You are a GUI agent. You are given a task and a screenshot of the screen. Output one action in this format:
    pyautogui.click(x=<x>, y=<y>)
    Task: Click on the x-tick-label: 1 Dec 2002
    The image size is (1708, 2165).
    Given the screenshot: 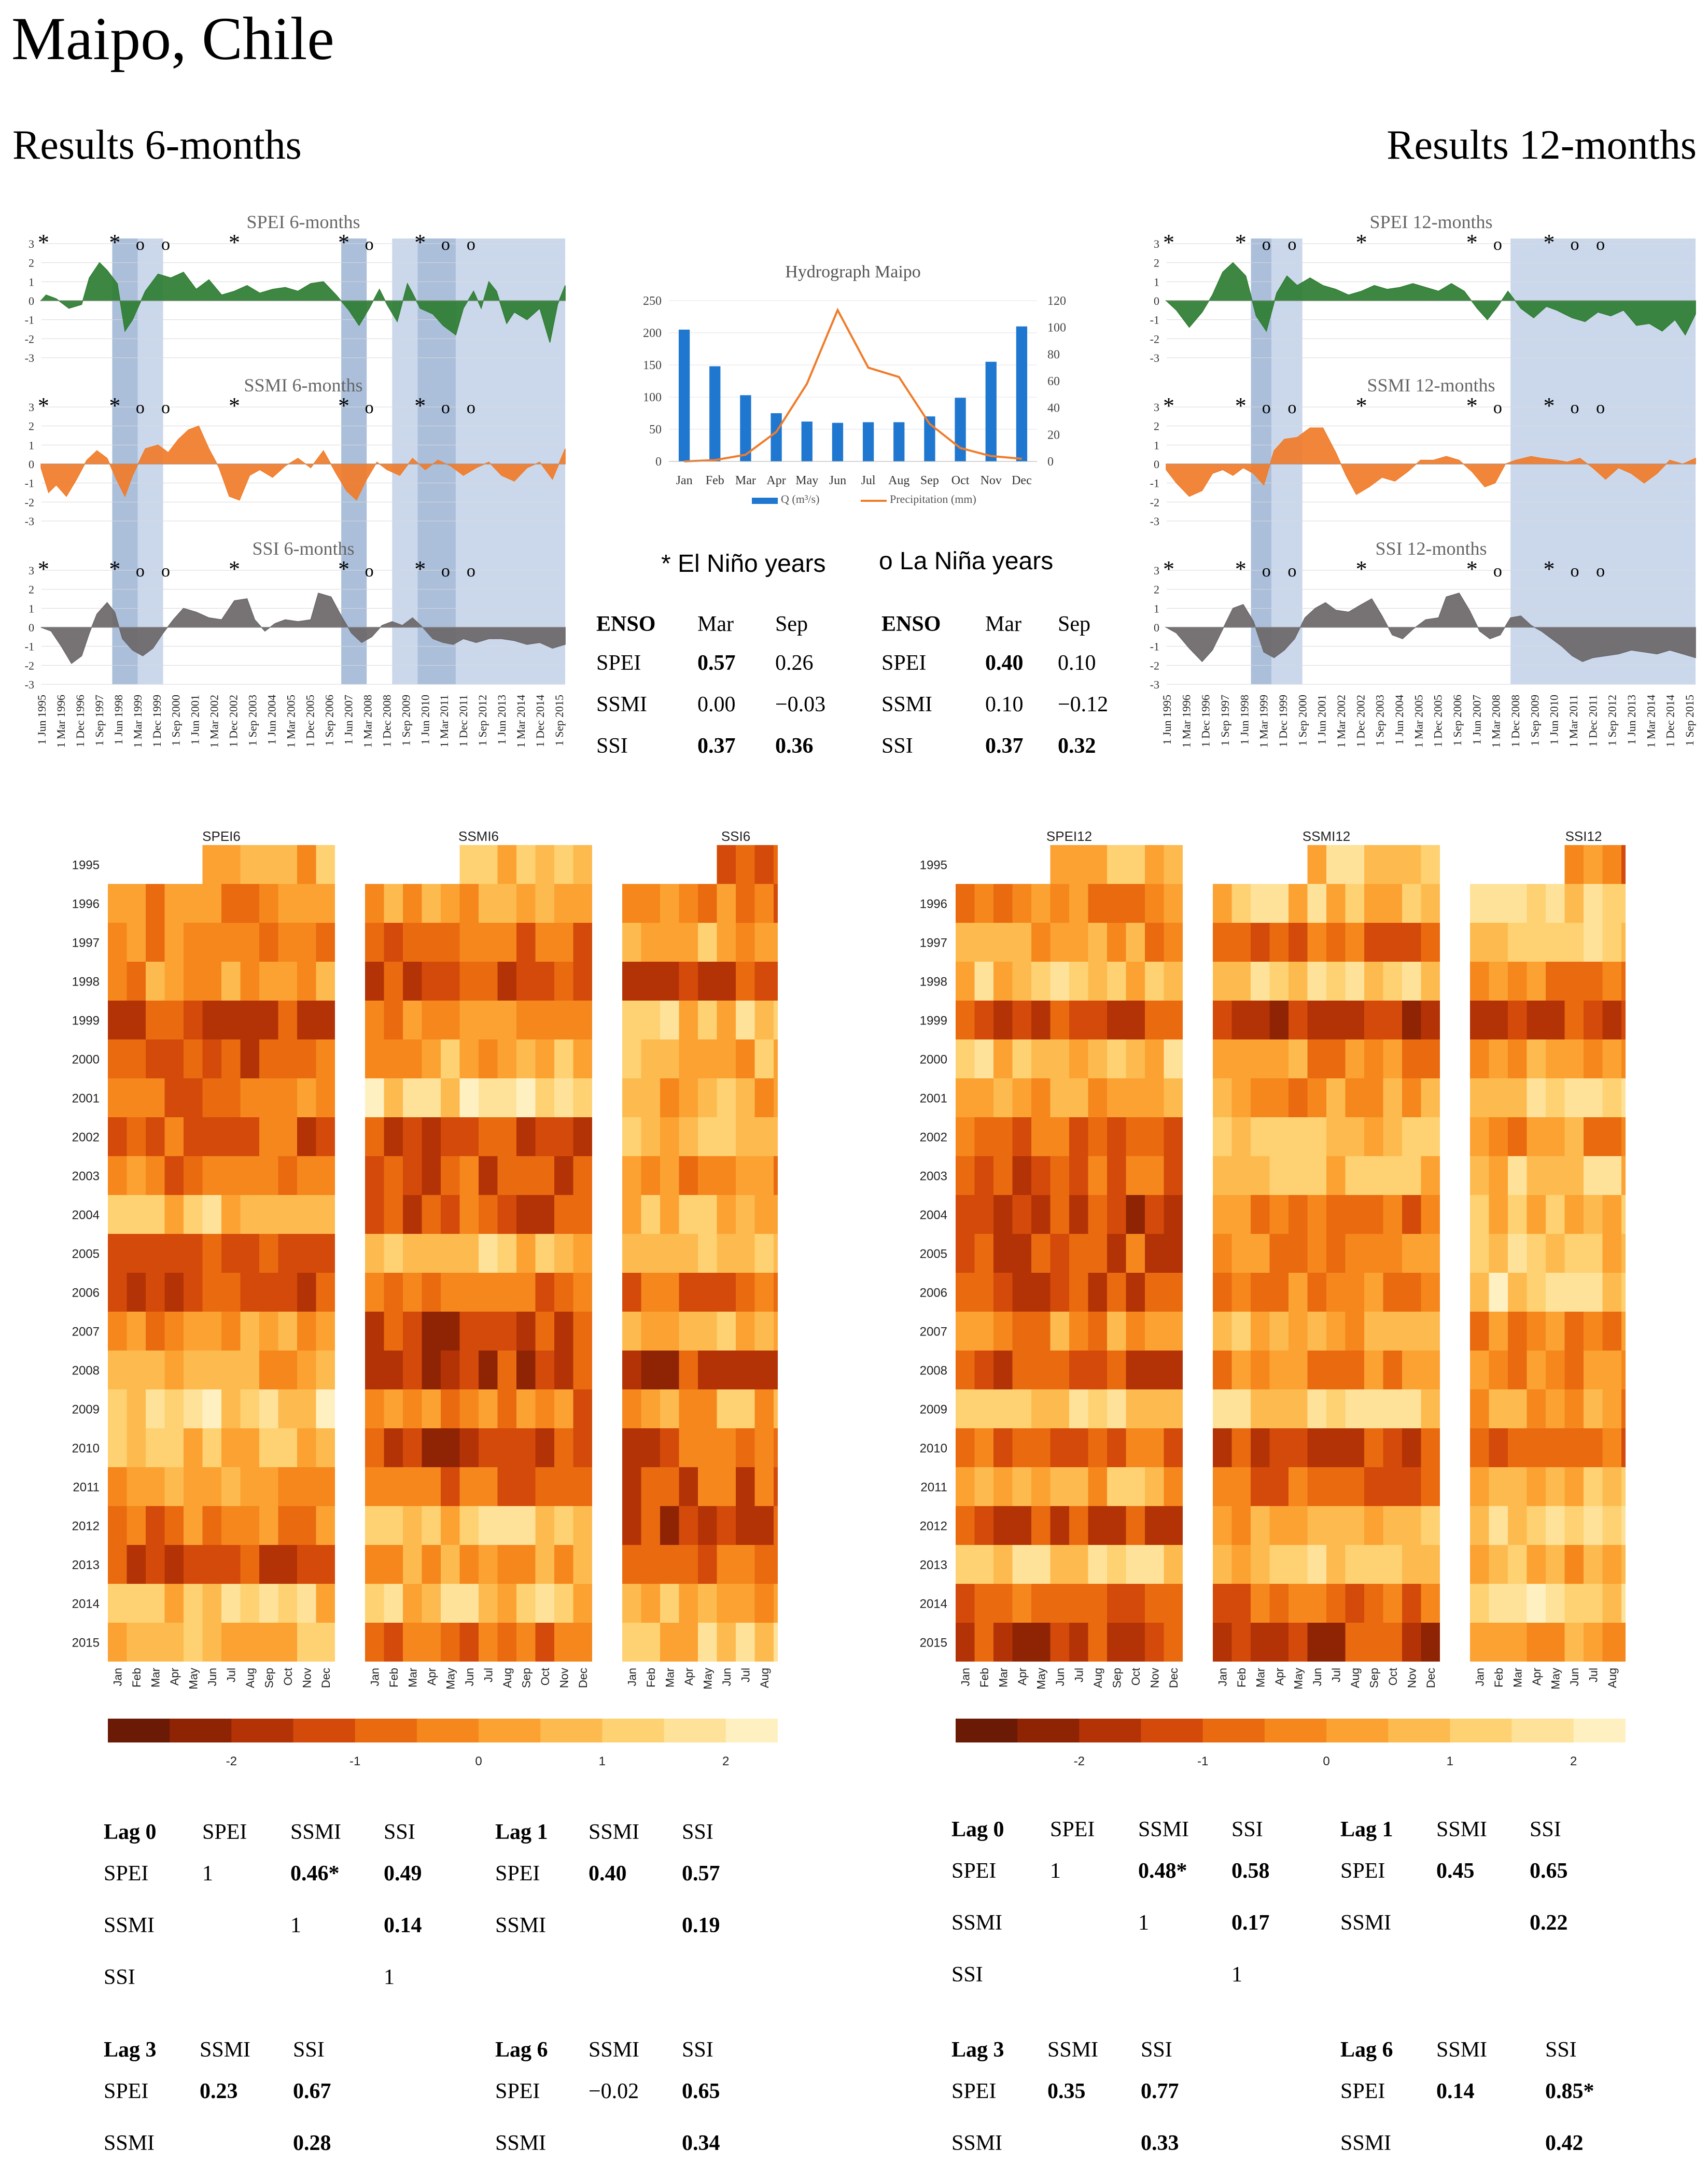 What is the action you would take?
    pyautogui.click(x=1360, y=721)
    